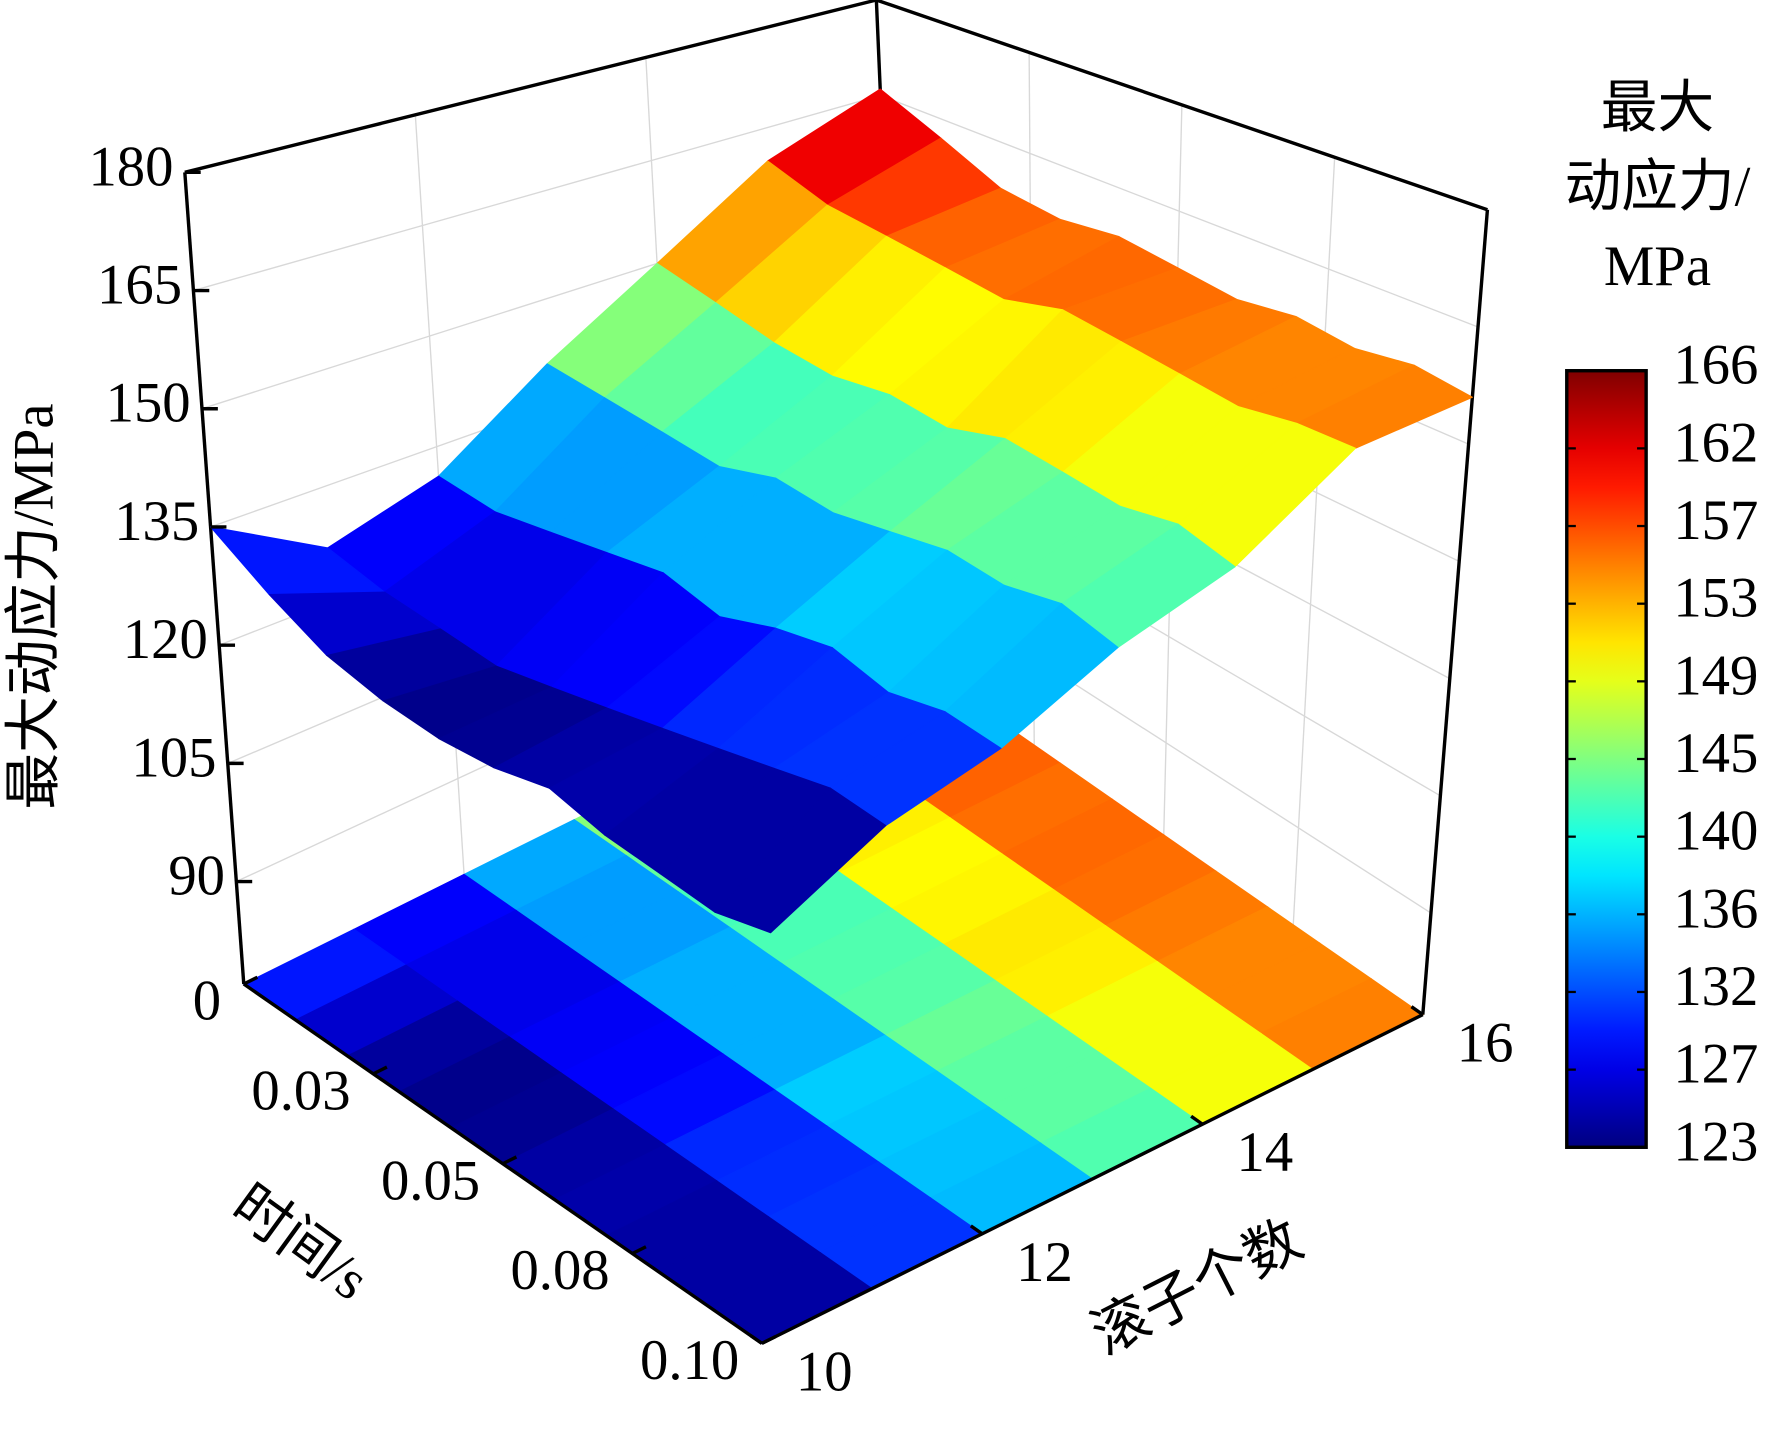 Image resolution: width=1772 pixels, height=1429 pixels. What do you see at coordinates (1314, 541) in the screenshot?
I see `grid-line` at bounding box center [1314, 541].